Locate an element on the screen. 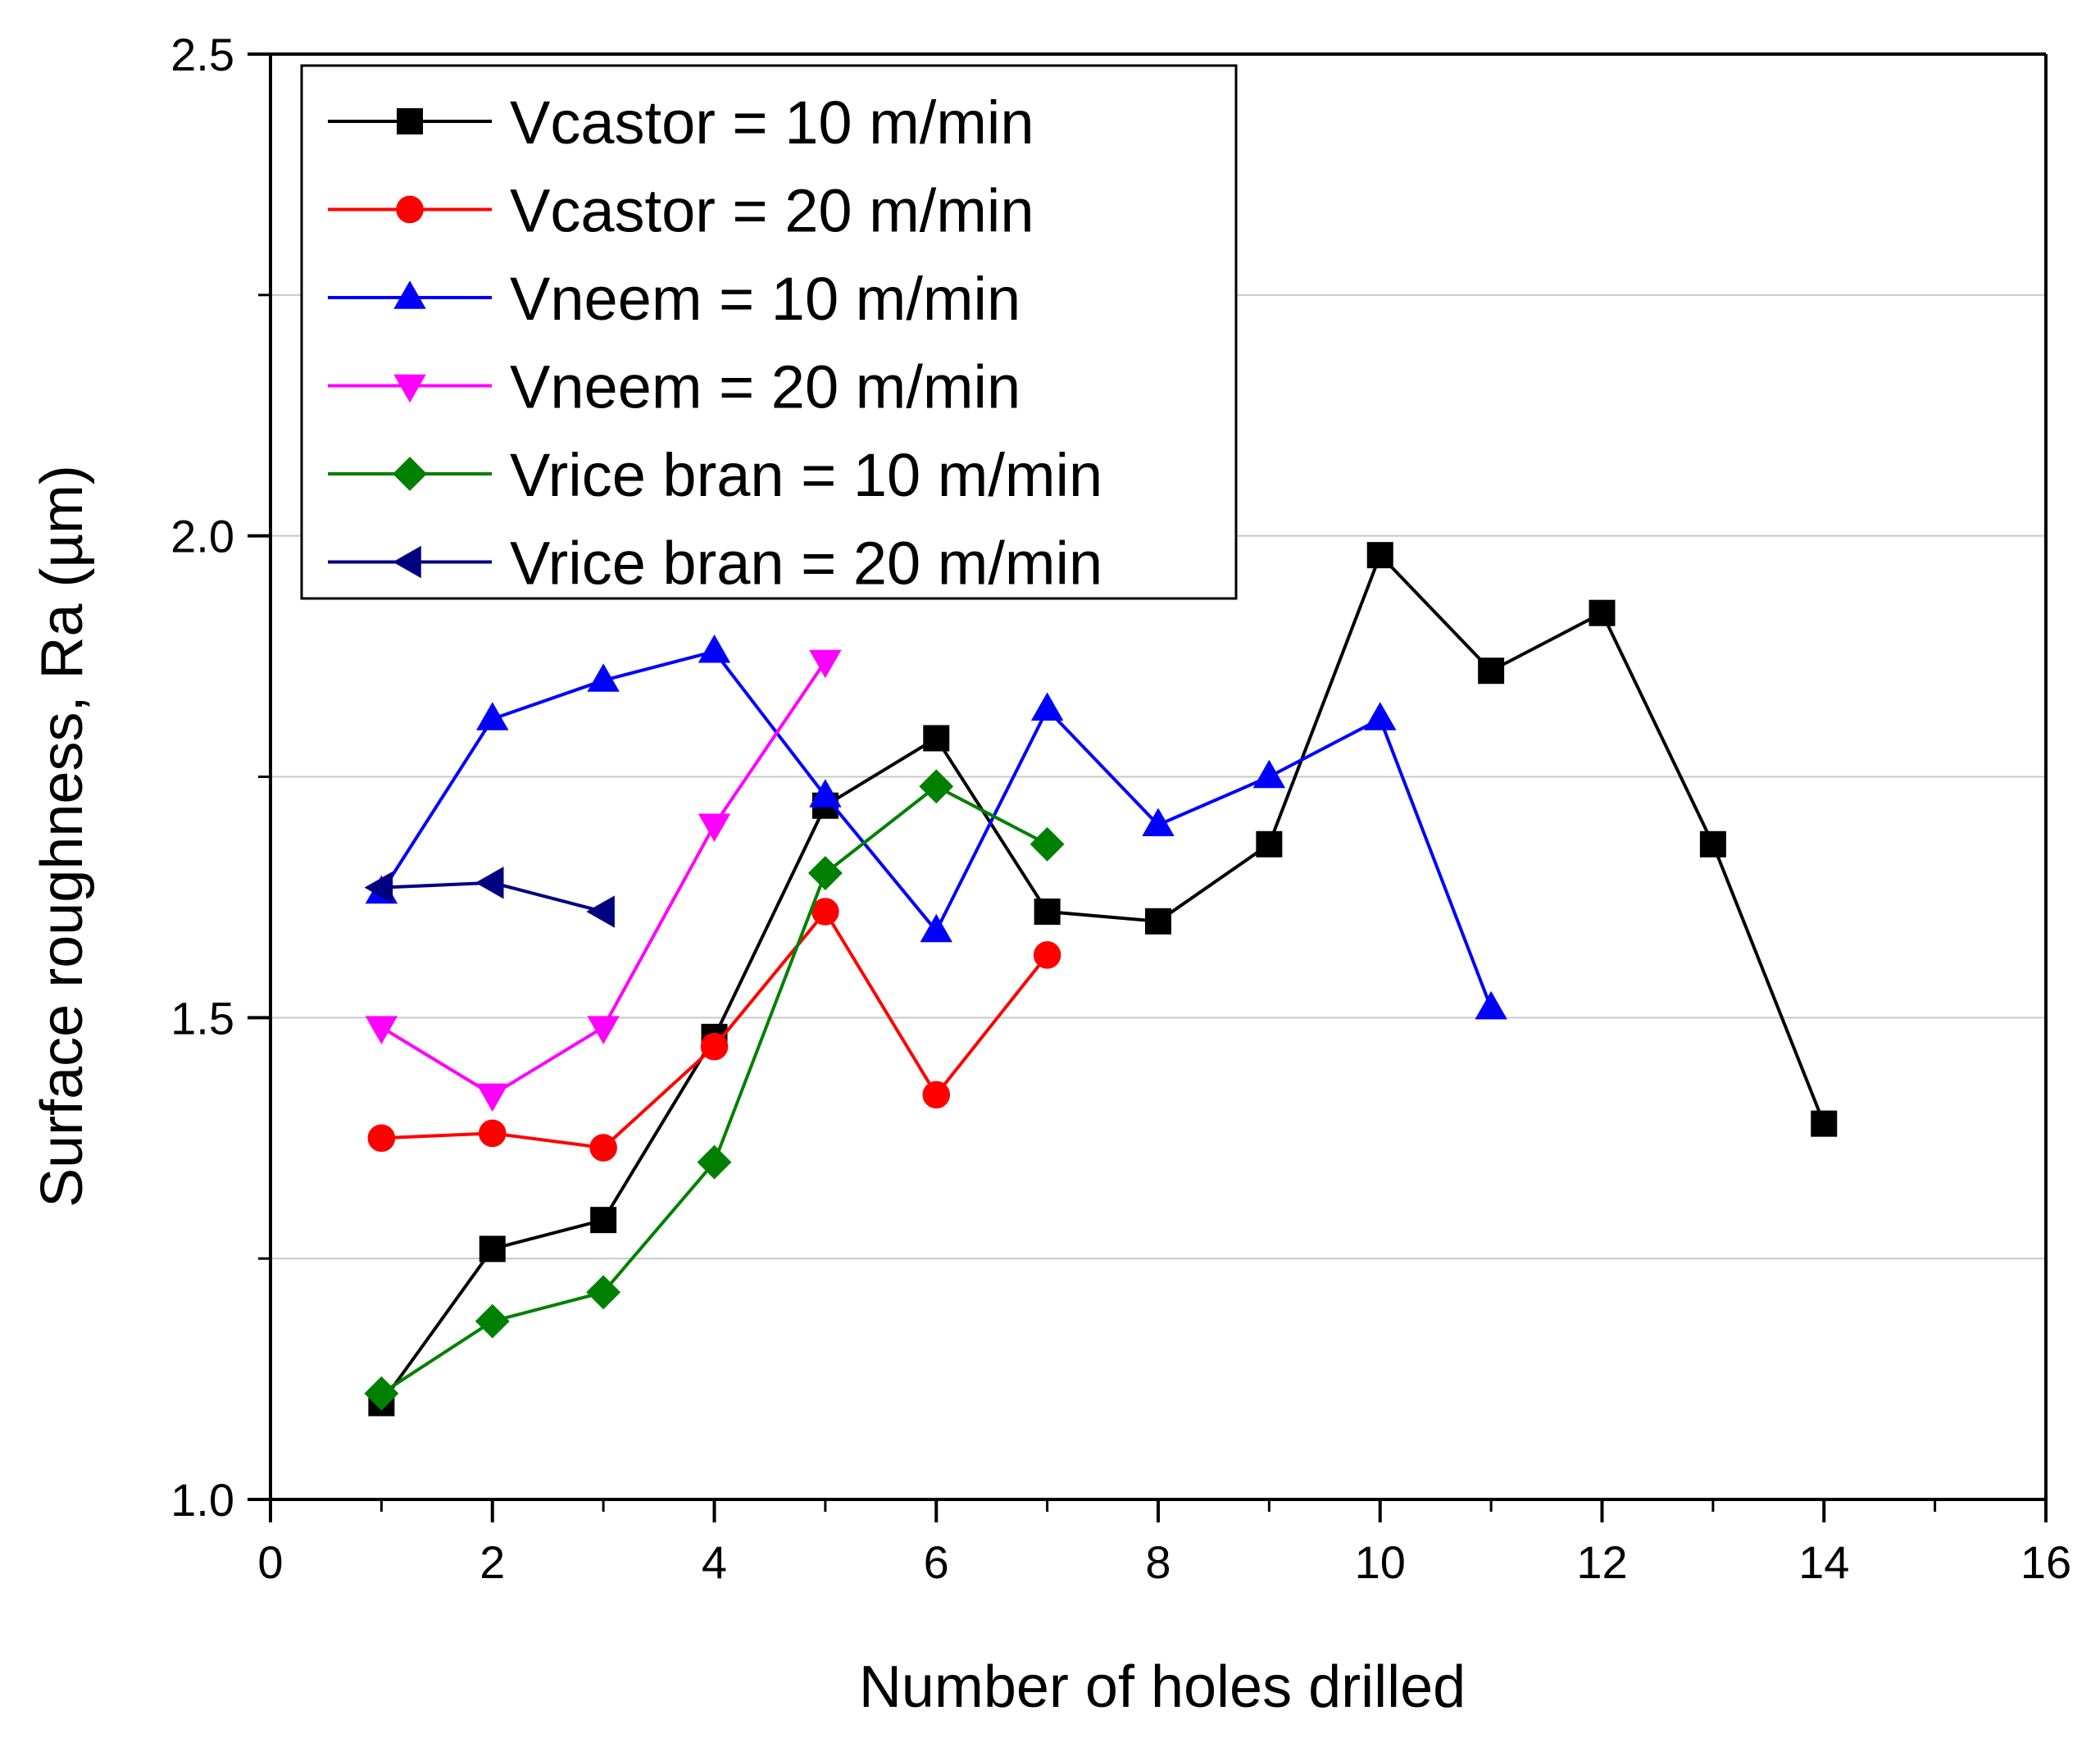 This screenshot has width=2100, height=1738. legend-item: Vneem = 10 m/min is located at coordinates (674, 299).